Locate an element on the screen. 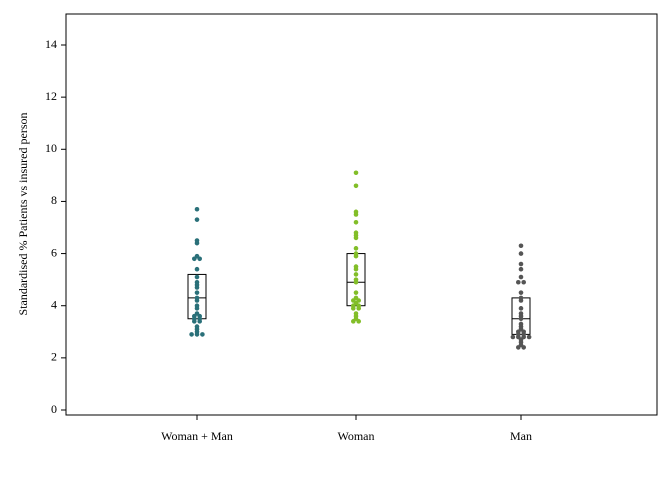 Image resolution: width=672 pixels, height=480 pixels. y-tick-label: 4 is located at coordinates (54, 304).